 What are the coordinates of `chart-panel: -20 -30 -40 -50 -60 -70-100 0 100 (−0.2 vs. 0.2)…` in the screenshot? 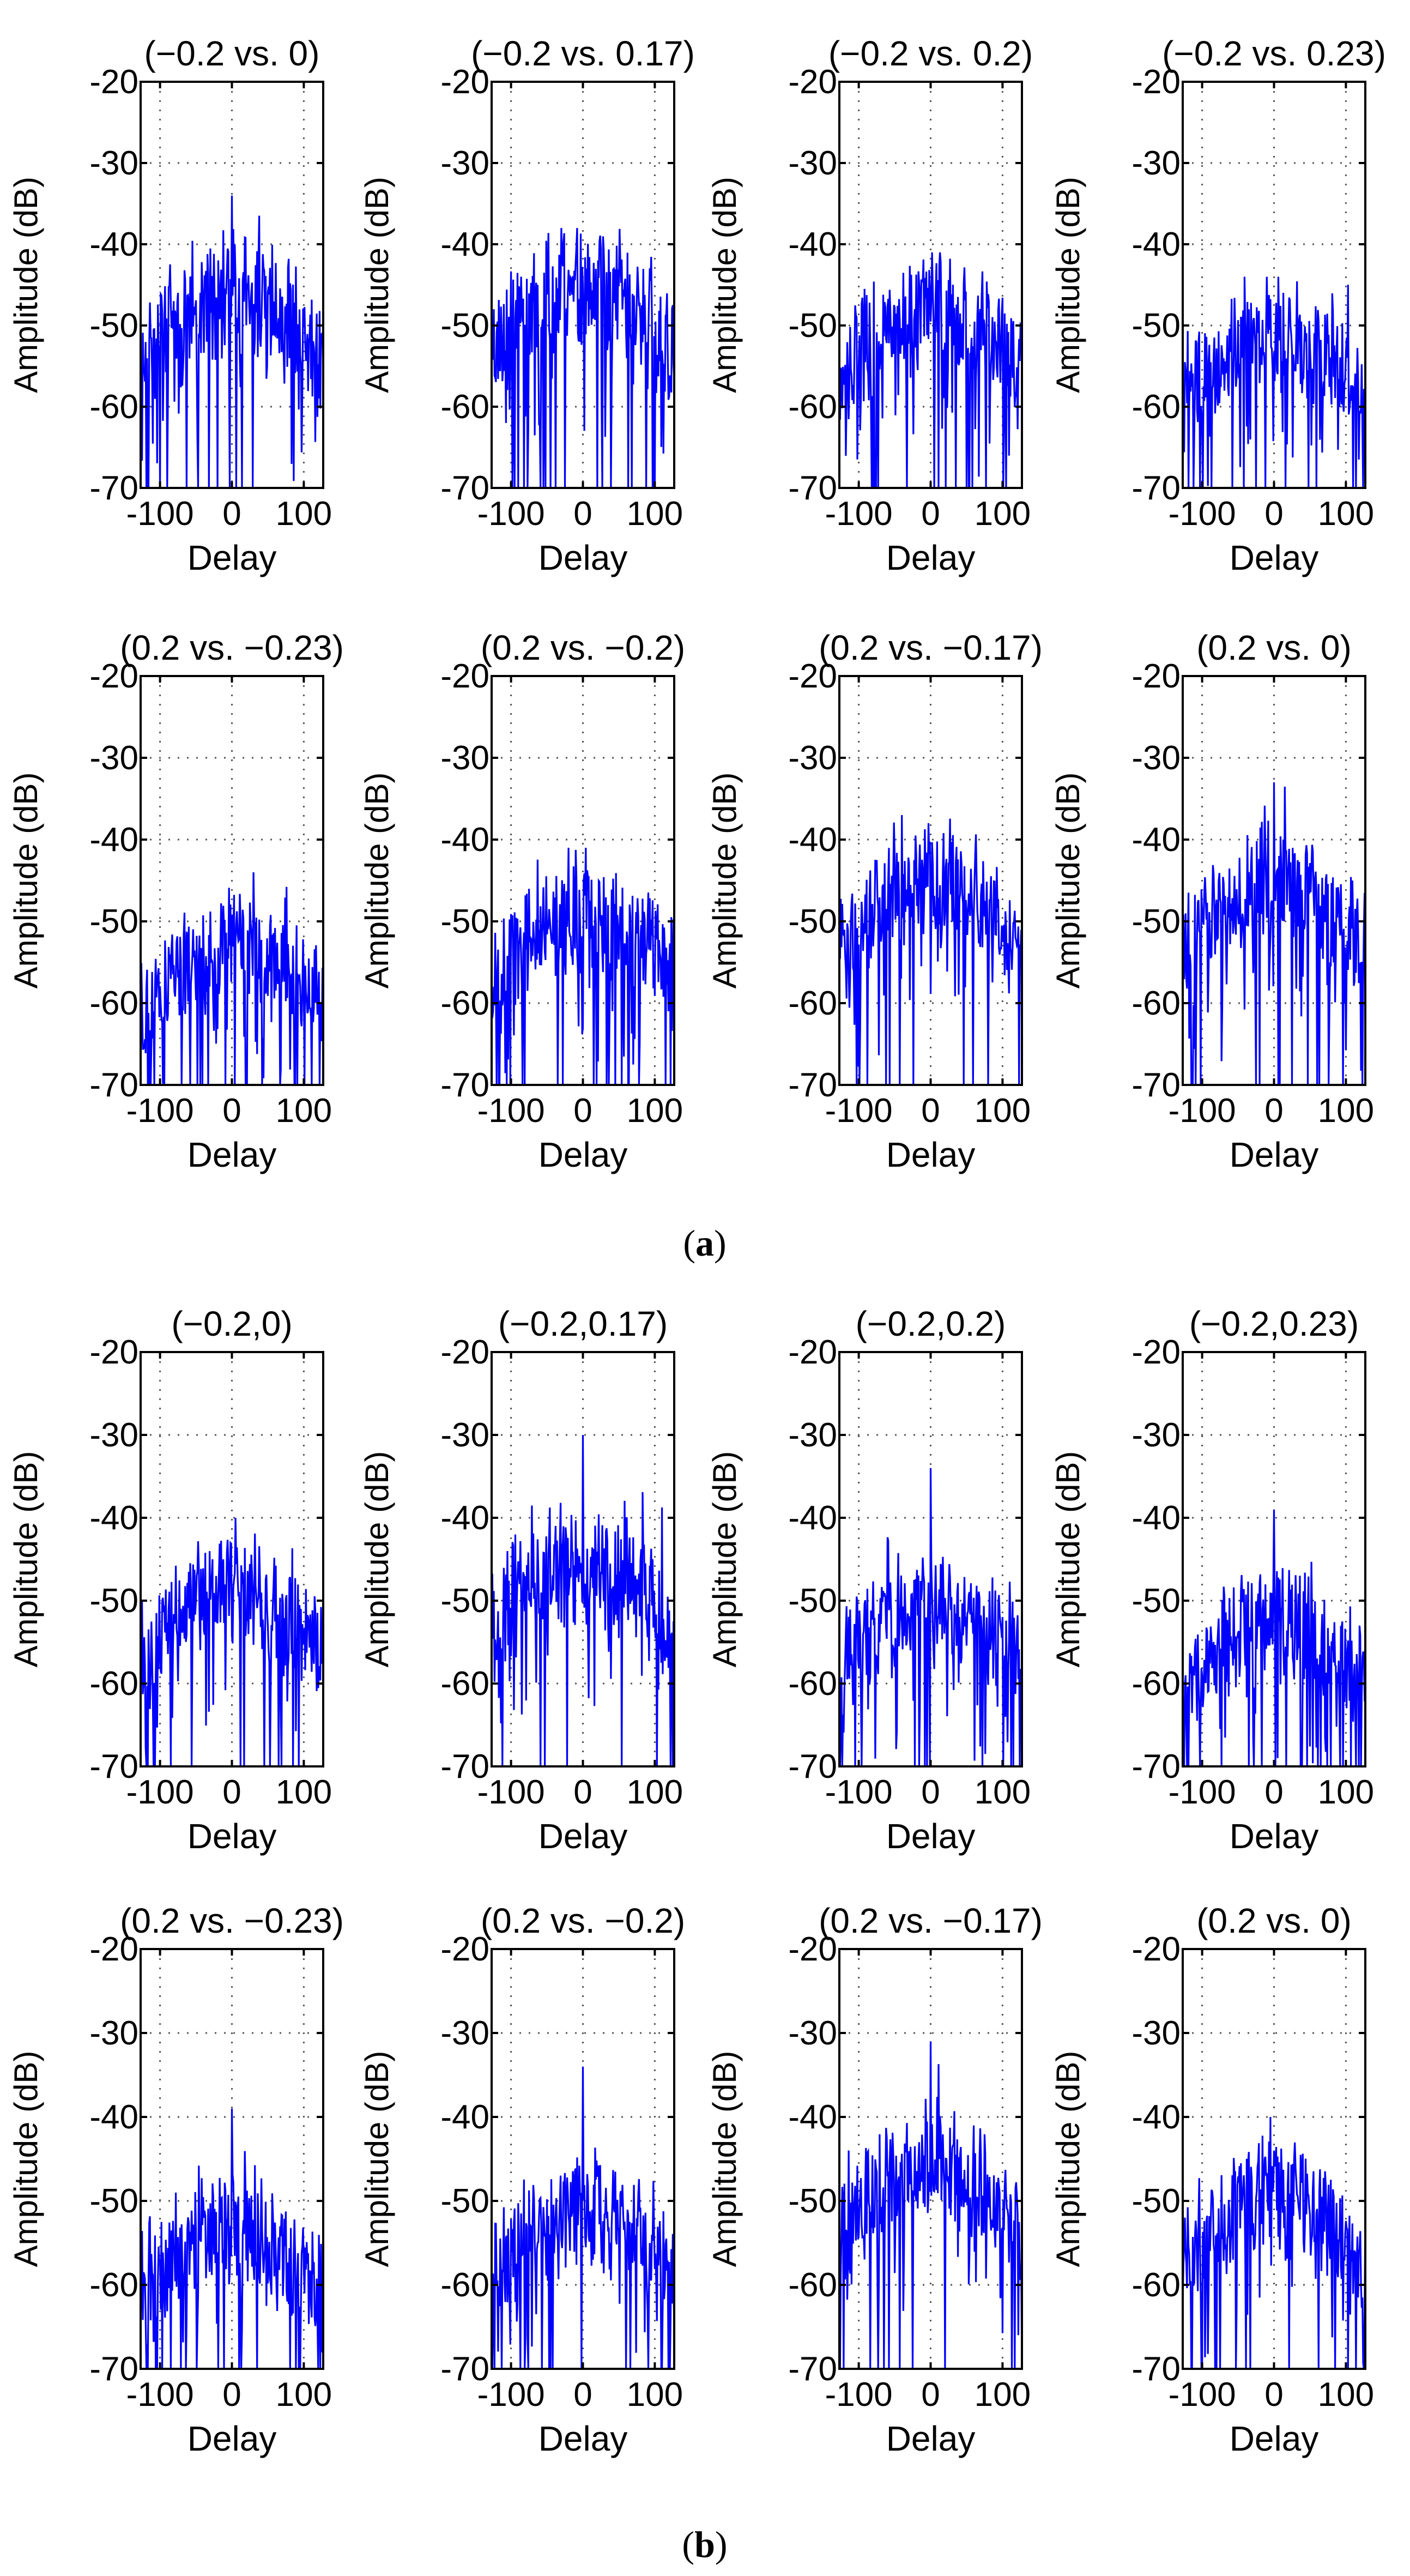 It's located at (869, 306).